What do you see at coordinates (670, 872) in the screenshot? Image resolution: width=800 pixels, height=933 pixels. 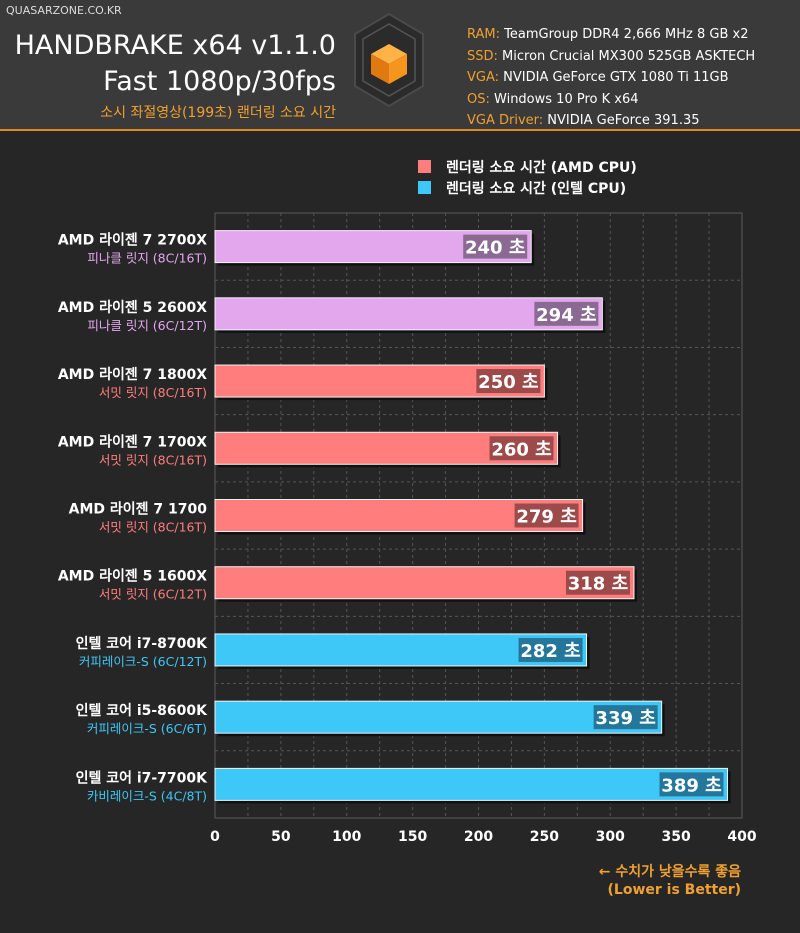 I see `note-lower-is-better: ← 수치가 낮을수록 좋음` at bounding box center [670, 872].